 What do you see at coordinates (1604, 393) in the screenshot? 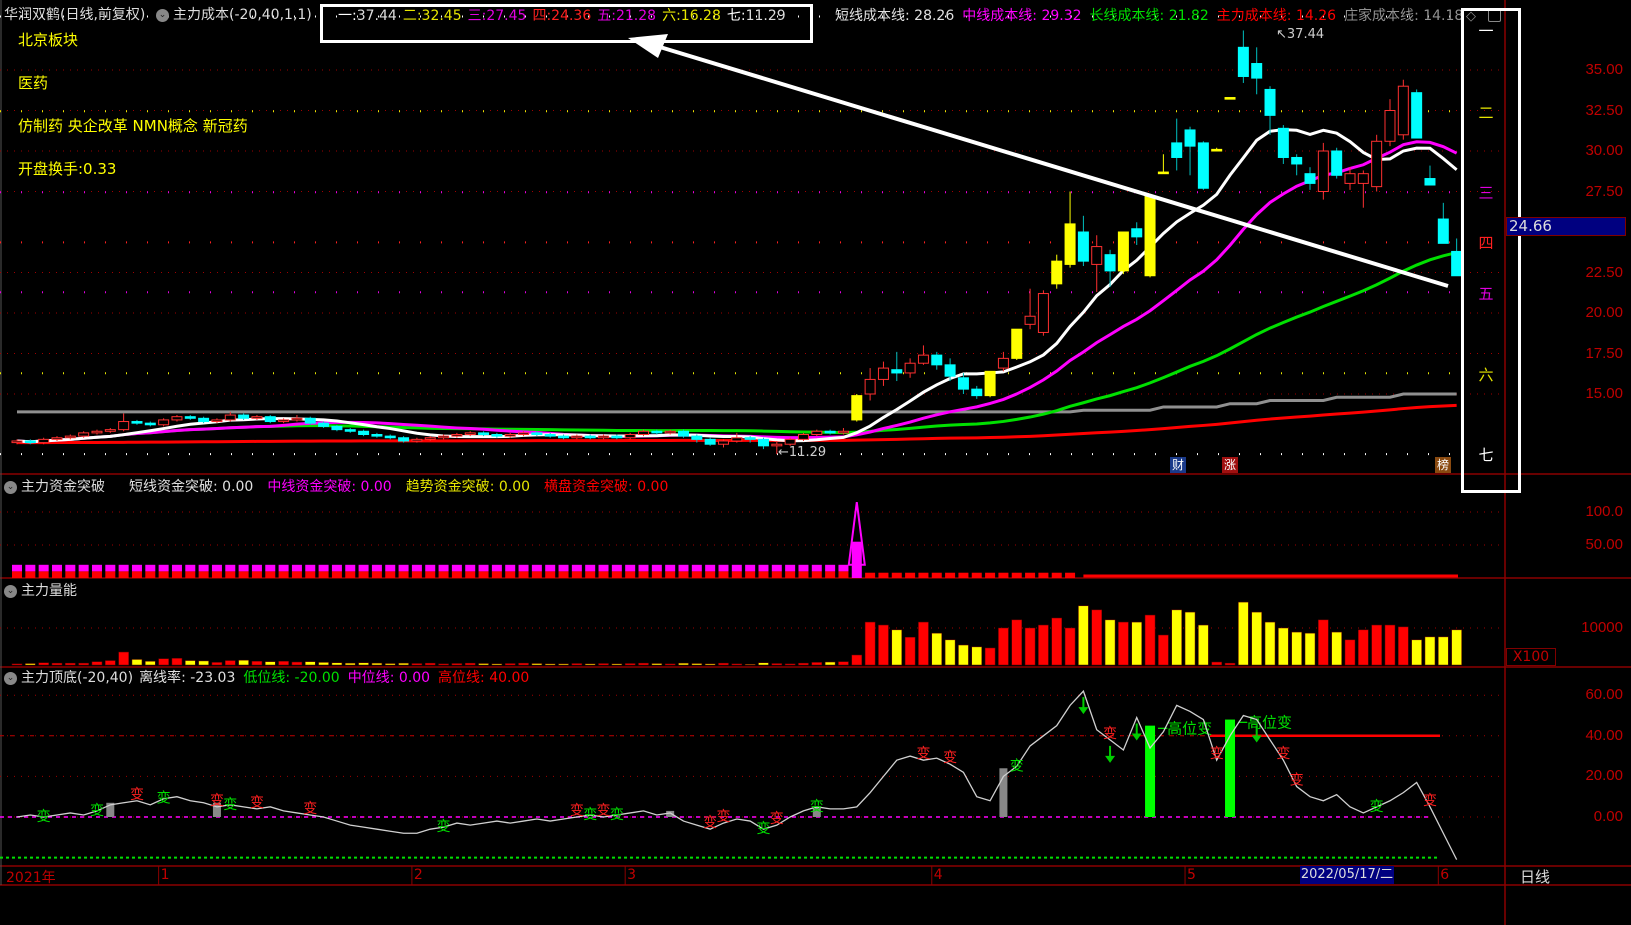
I see `price-axis-label: 15.00` at bounding box center [1604, 393].